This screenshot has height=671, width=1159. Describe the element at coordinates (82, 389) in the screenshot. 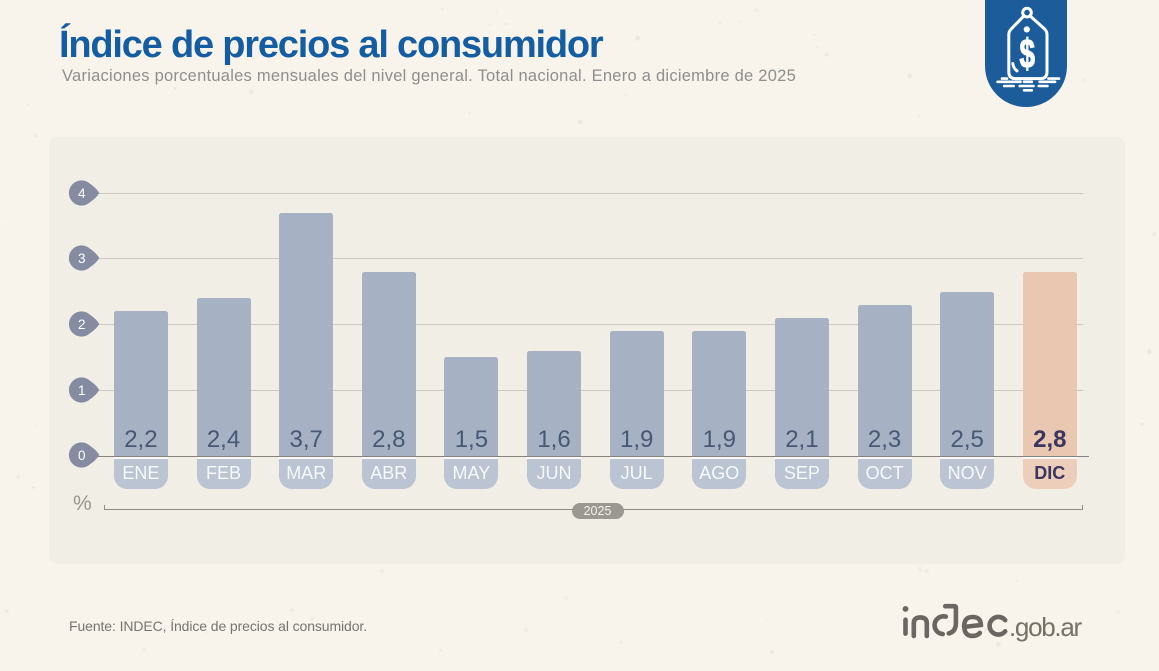

I see `svg-text: 1` at that location.